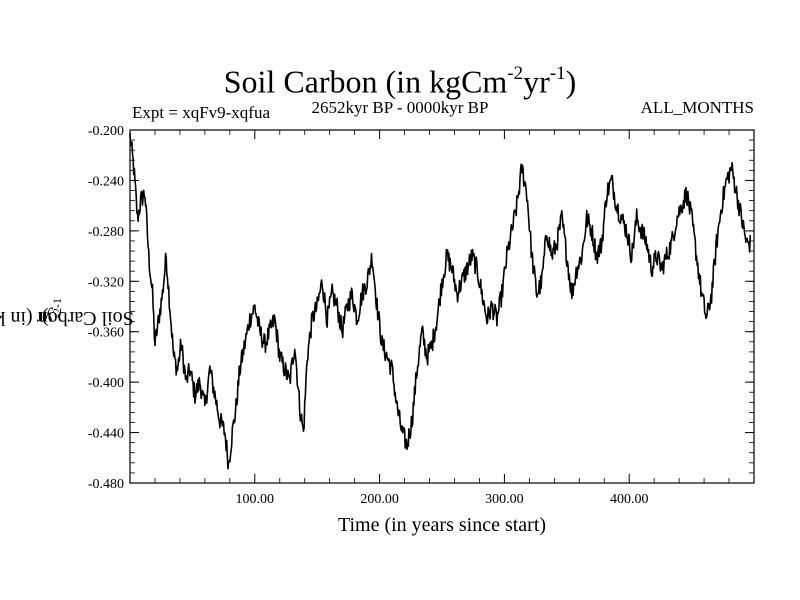  I want to click on y-tick-label: -0.360, so click(106, 333).